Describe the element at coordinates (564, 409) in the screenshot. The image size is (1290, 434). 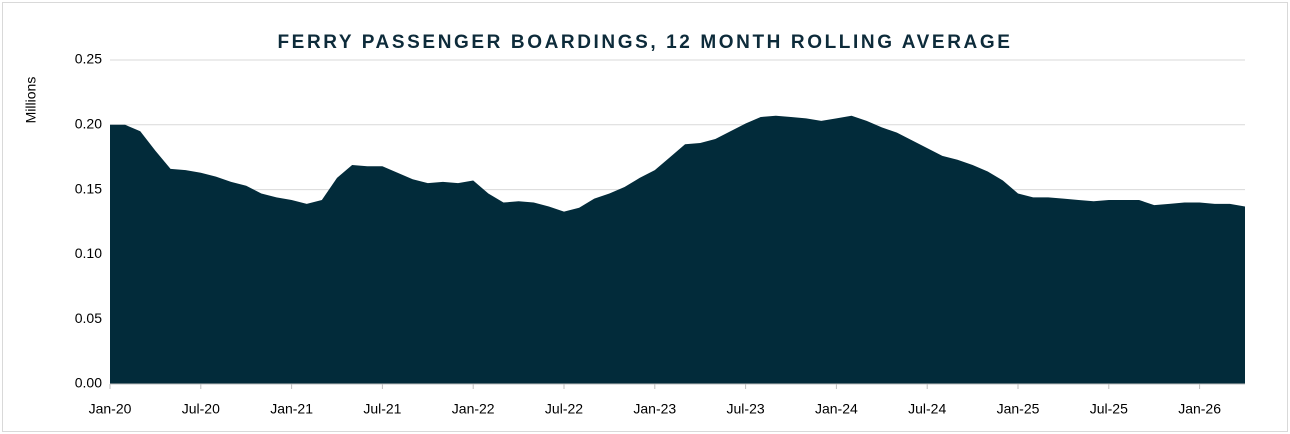
I see `x-tick-label: Jul-22` at that location.